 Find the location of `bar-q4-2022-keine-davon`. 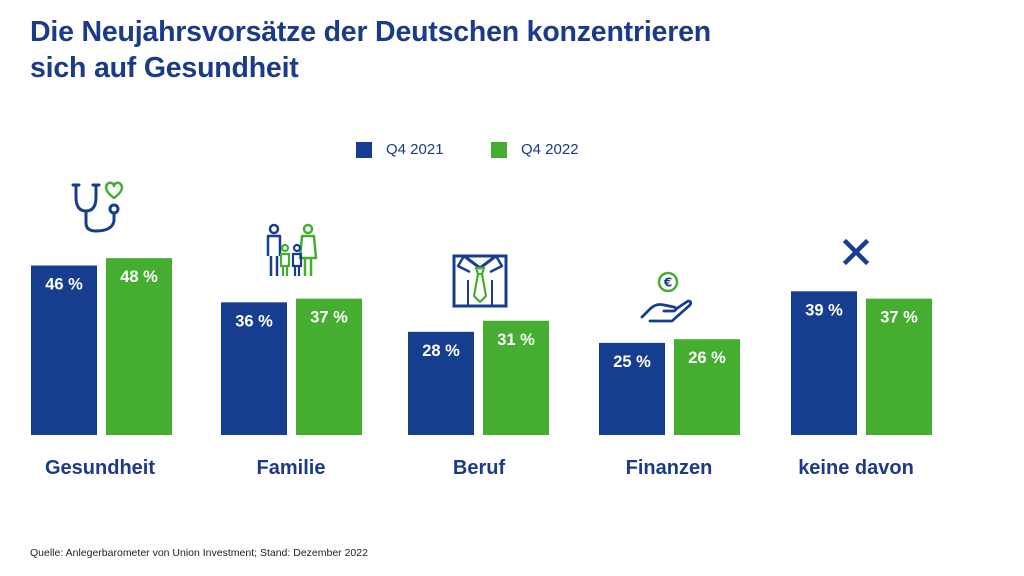

bar-q4-2022-keine-davon is located at coordinates (899, 366).